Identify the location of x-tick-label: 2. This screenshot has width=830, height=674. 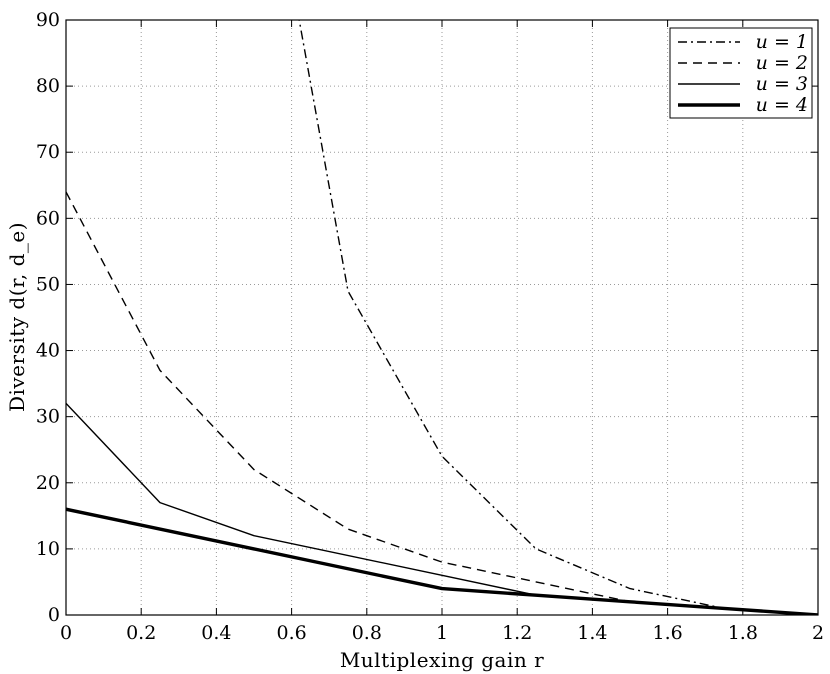
(818, 633).